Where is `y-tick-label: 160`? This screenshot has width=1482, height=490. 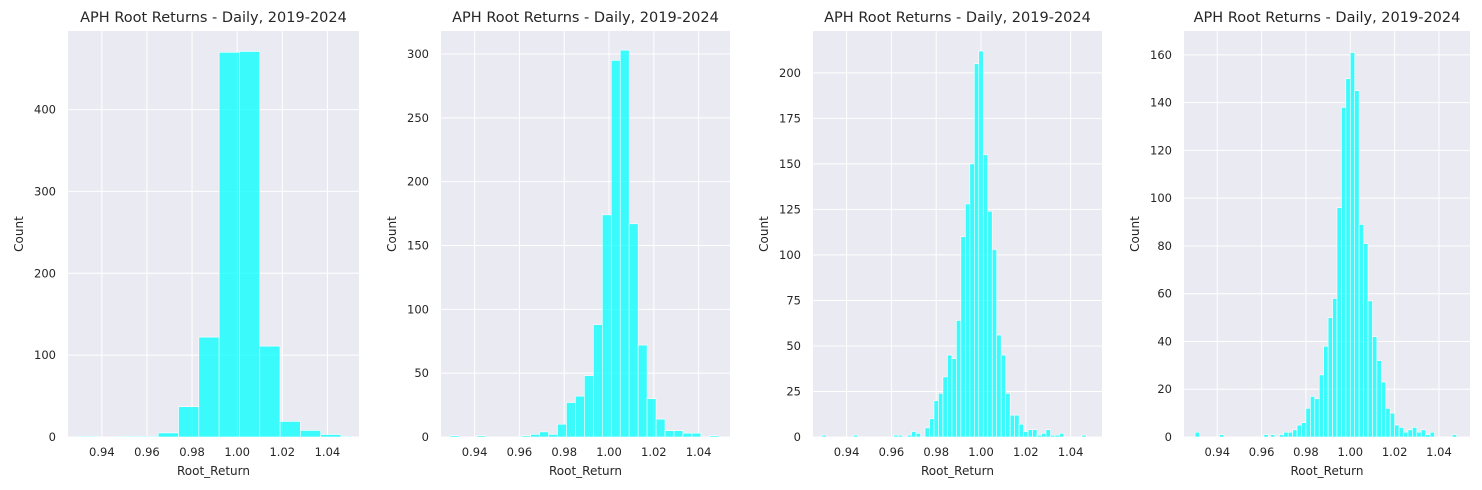
y-tick-label: 160 is located at coordinates (1161, 55).